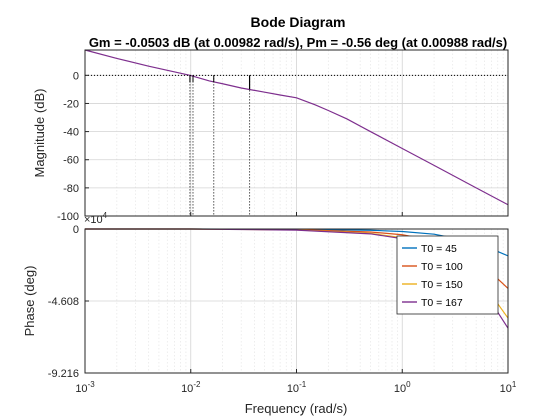 This screenshot has width=560, height=420. Describe the element at coordinates (63, 302) in the screenshot. I see `y-tick-label: -4.608` at that location.